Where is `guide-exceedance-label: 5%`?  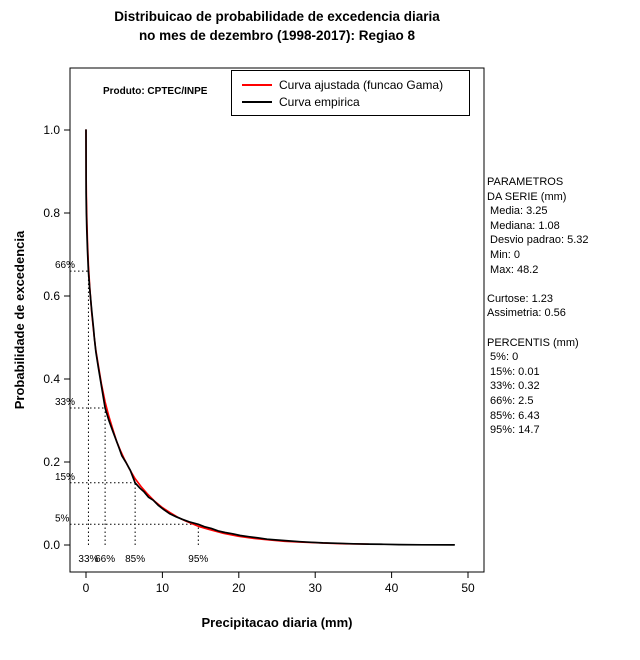
guide-exceedance-label: 5% is located at coordinates (62, 518).